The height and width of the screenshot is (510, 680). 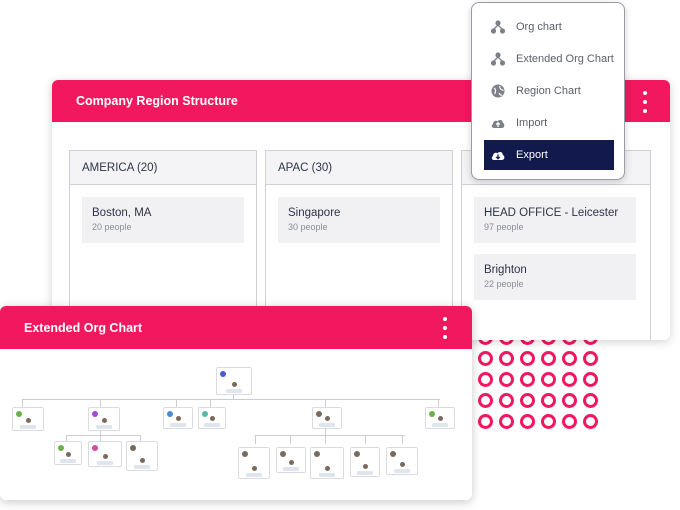 I want to click on location-card-brighton: Brighton 22 people, so click(x=555, y=277).